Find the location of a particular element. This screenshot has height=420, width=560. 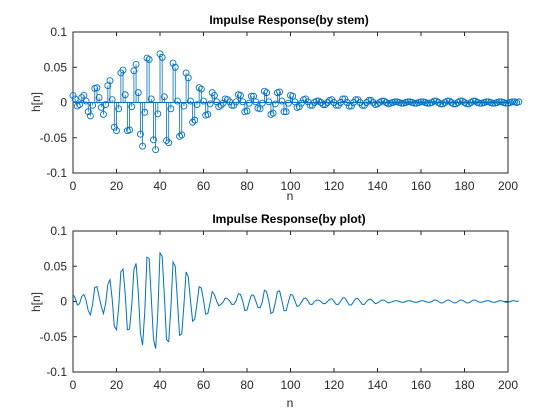

x-tick-label: 180 is located at coordinates (464, 385).